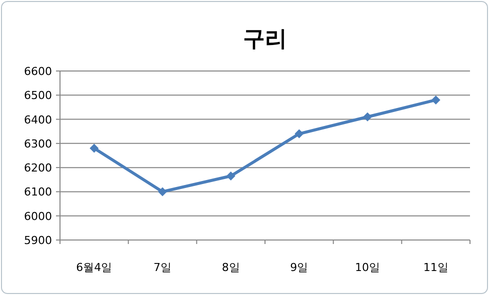 The width and height of the screenshot is (489, 295). What do you see at coordinates (265, 39) in the screenshot?
I see `chart-title: 구리` at bounding box center [265, 39].